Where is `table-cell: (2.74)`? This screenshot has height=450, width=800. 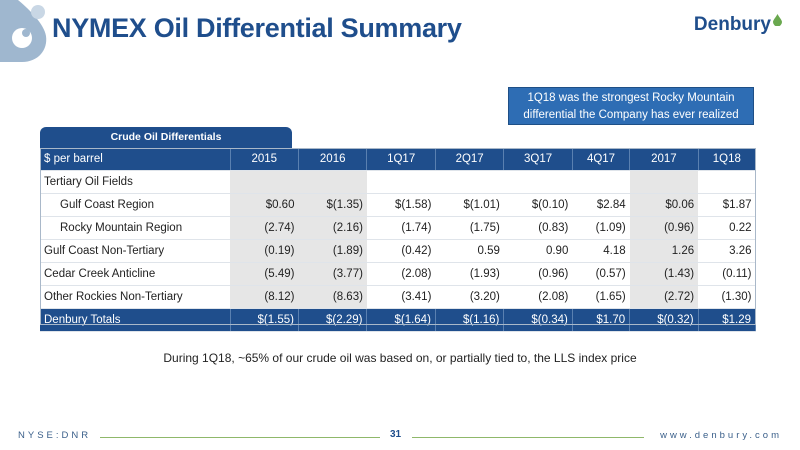
table-cell: (2.74) is located at coordinates (264, 228).